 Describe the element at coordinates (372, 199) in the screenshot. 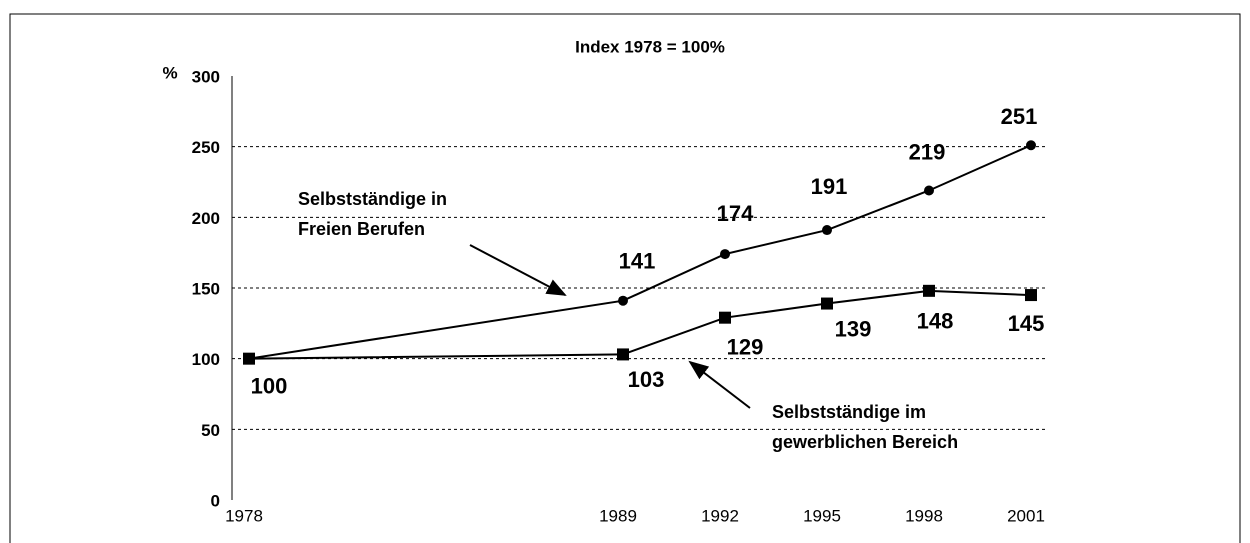

I see `annotation: Selbstständige in` at that location.